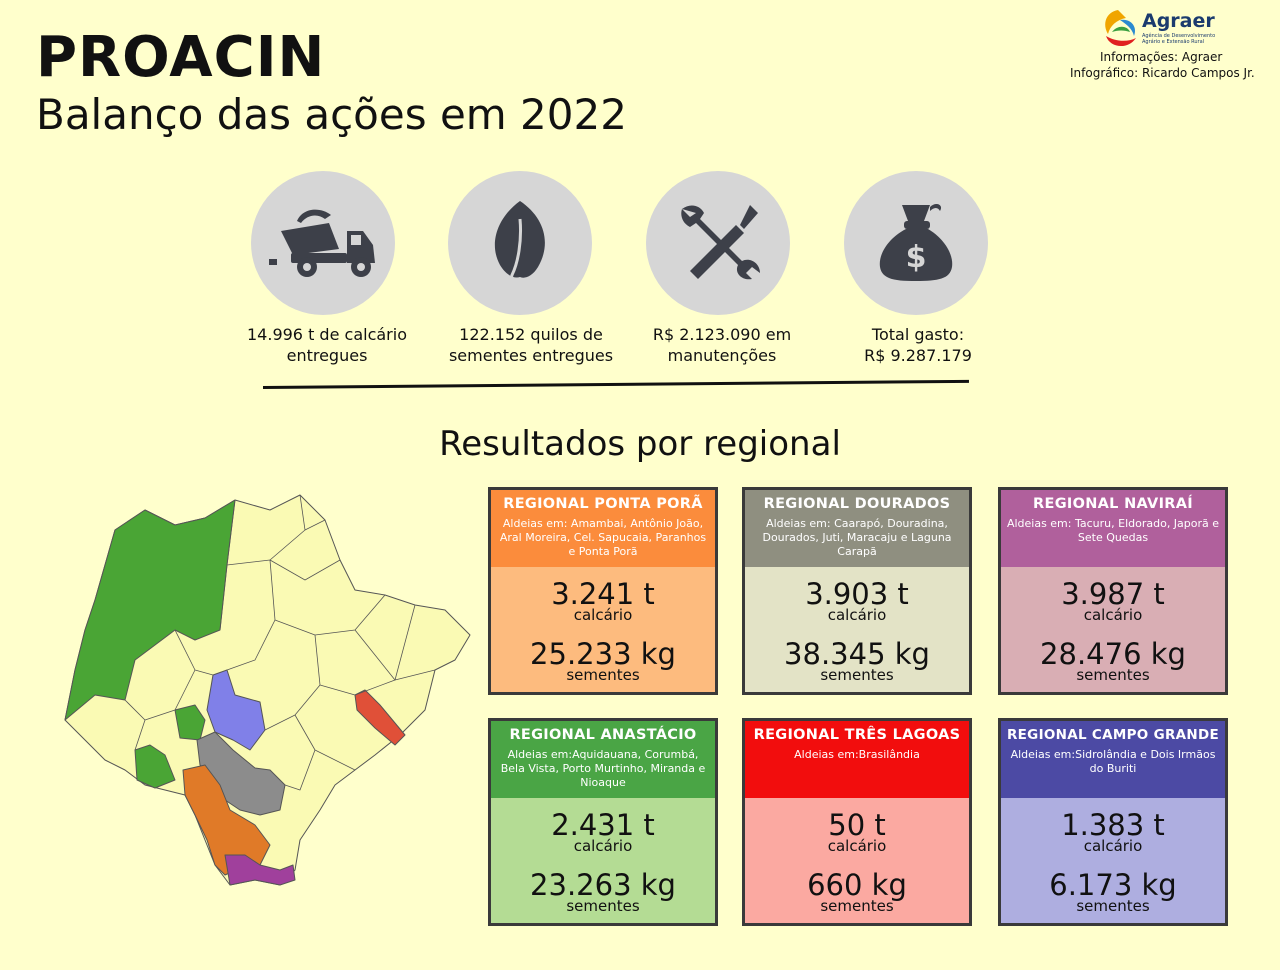 The width and height of the screenshot is (1280, 970). Describe the element at coordinates (603, 825) in the screenshot. I see `limestone-value: 2.431 t` at that location.